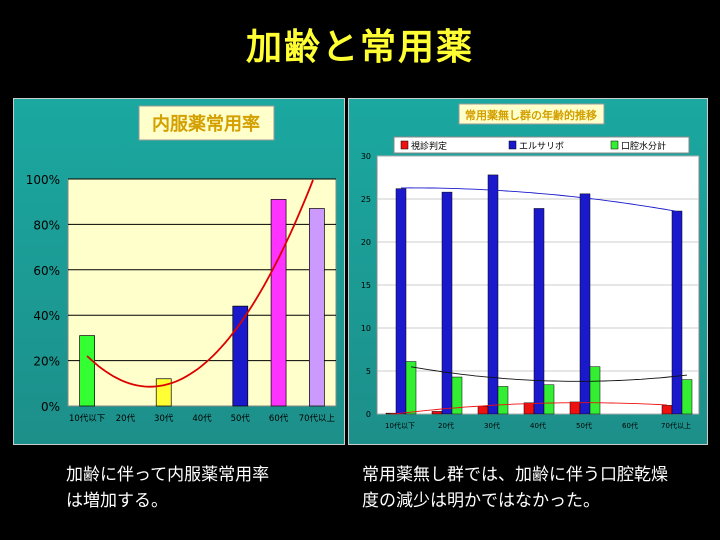 This screenshot has height=540, width=720. What do you see at coordinates (366, 156) in the screenshot?
I see `y-tick-label: 30` at bounding box center [366, 156].